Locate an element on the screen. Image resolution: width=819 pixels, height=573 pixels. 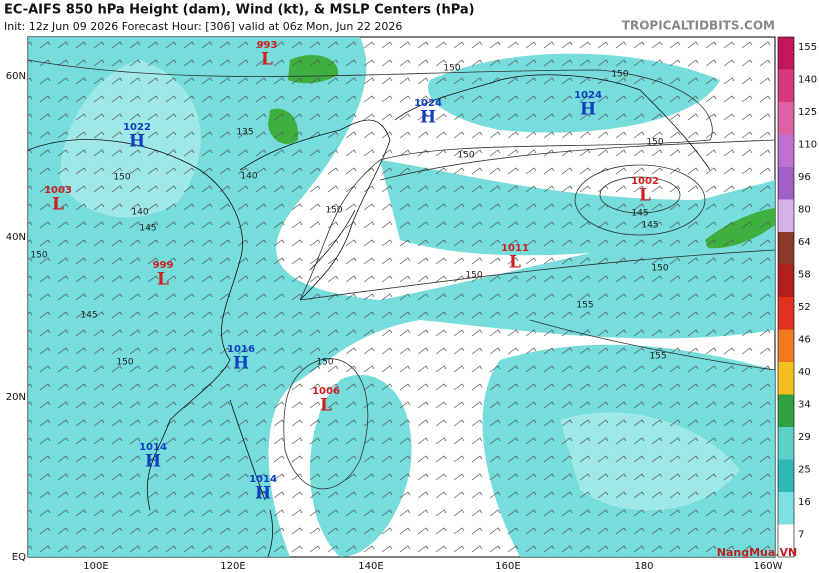
lon-label: 160E is located at coordinates (507, 566).